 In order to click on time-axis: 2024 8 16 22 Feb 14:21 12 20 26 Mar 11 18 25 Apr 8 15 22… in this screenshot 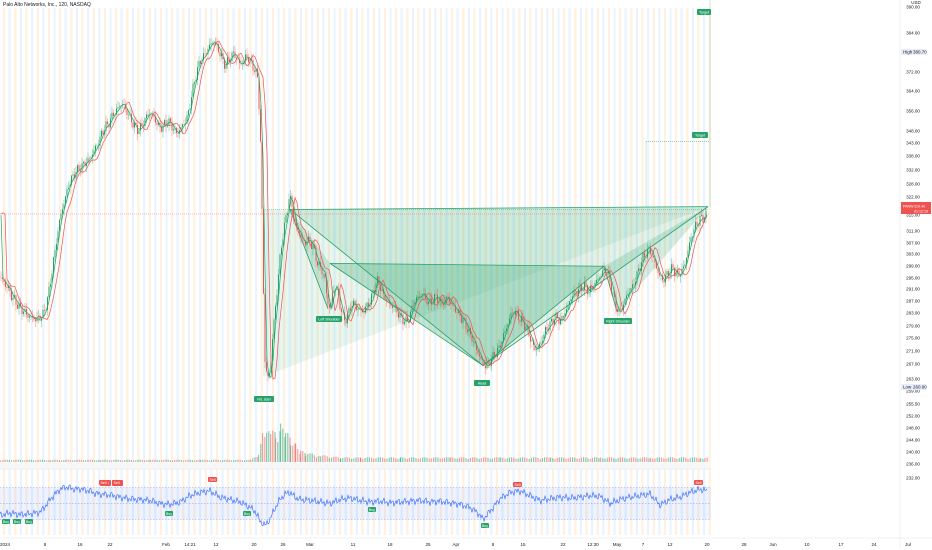, I will do `click(466, 542)`.